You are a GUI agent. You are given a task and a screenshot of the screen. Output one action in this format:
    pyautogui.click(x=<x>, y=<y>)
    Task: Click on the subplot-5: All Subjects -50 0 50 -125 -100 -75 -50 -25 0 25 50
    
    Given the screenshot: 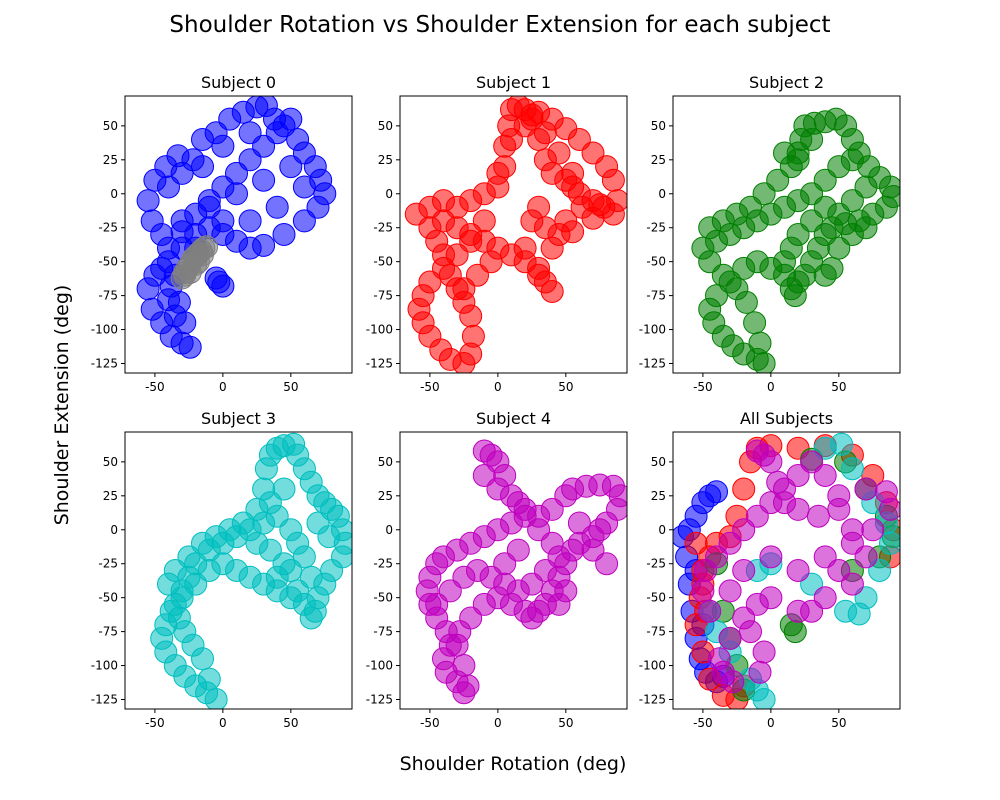 What is the action you would take?
    pyautogui.click(x=770, y=569)
    